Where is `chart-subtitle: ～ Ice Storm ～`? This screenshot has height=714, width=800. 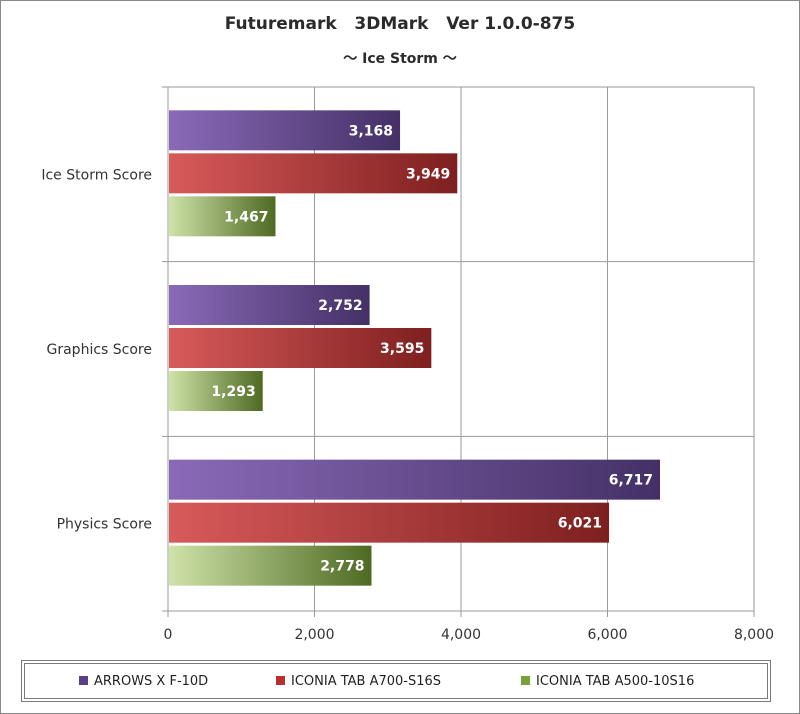 chart-subtitle: ～ Ice Storm ～ is located at coordinates (400, 59).